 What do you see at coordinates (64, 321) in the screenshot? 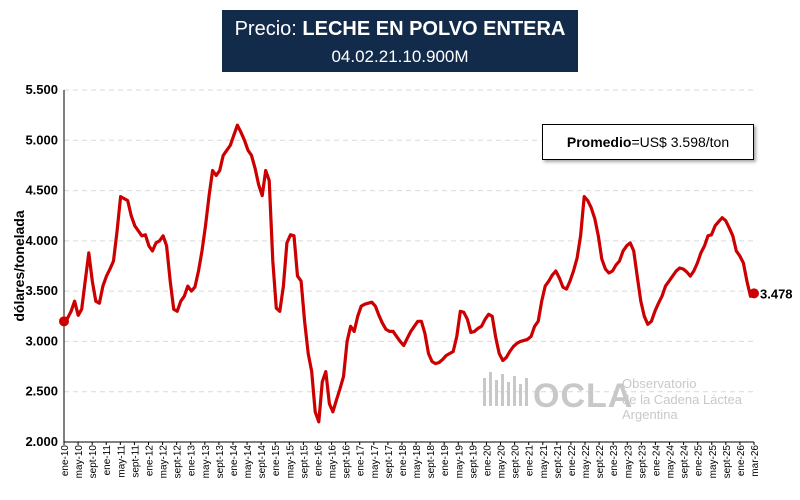
I see `series-start-marker` at bounding box center [64, 321].